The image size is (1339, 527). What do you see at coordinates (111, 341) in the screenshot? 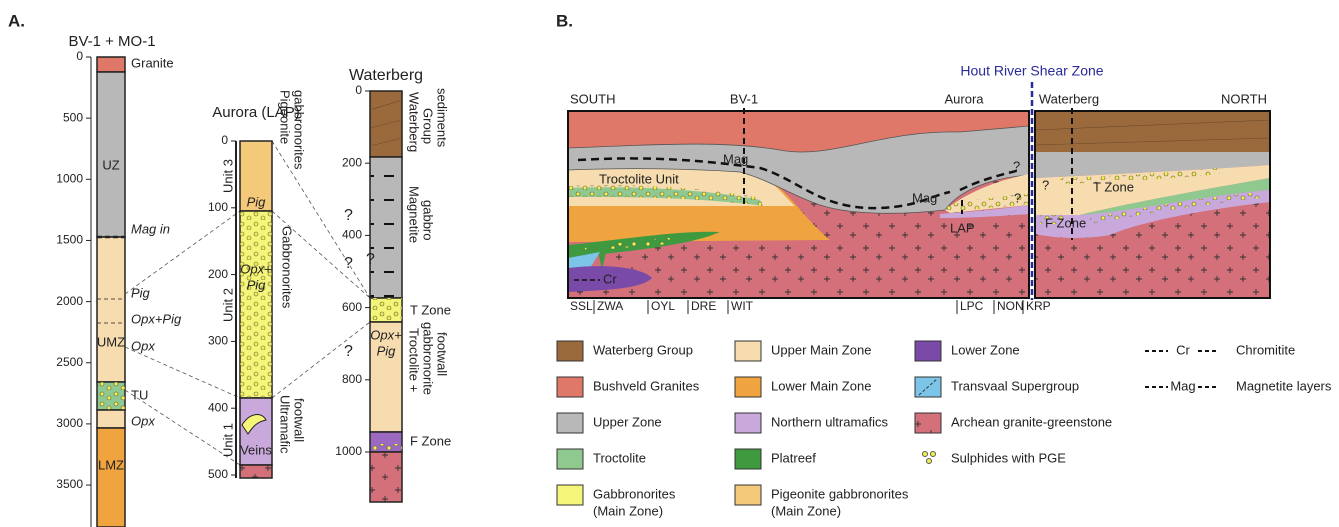
I see `unit-label: UMZ` at bounding box center [111, 341].